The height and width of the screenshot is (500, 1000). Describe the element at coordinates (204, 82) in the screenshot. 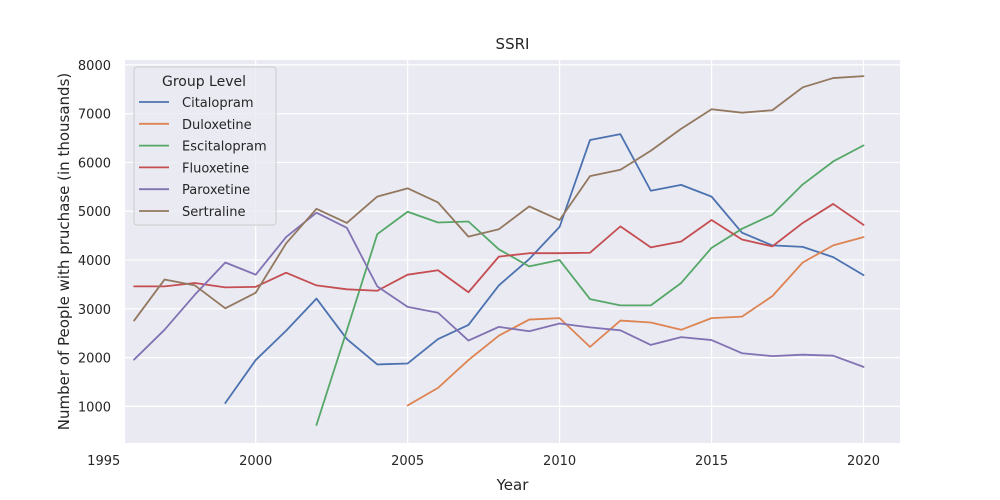

I see `legend-title: Group Level` at that location.